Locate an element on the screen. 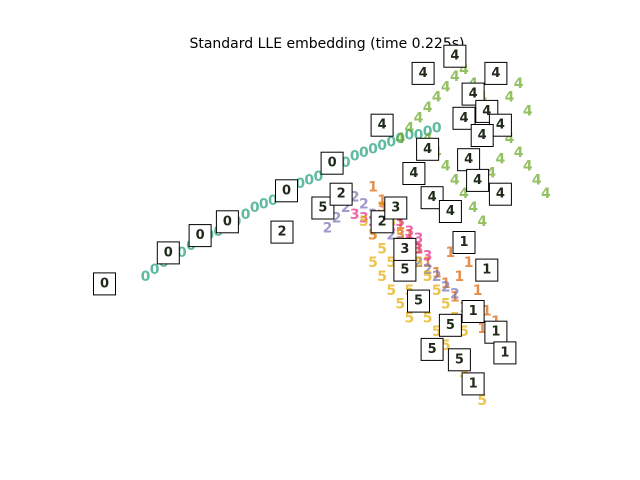 This screenshot has width=640, height=480. digit-0-point-14: 0 is located at coordinates (273, 201).